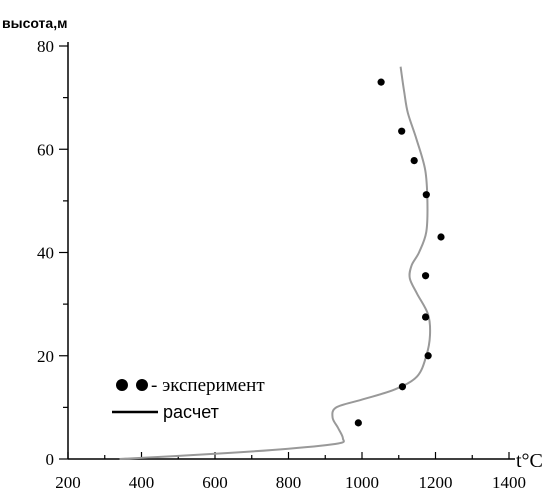 The width and height of the screenshot is (555, 499). Describe the element at coordinates (142, 482) in the screenshot. I see `x-tick-label: 400` at that location.